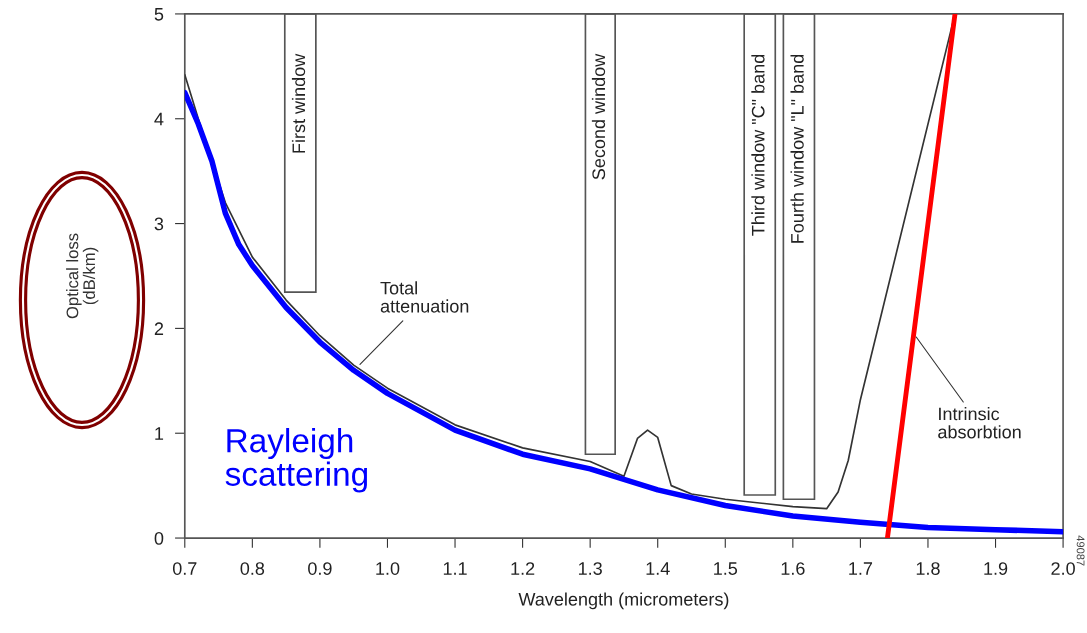 Image resolution: width=1087 pixels, height=633 pixels. What do you see at coordinates (726, 568) in the screenshot?
I see `x-tick-label: 1.5` at bounding box center [726, 568].